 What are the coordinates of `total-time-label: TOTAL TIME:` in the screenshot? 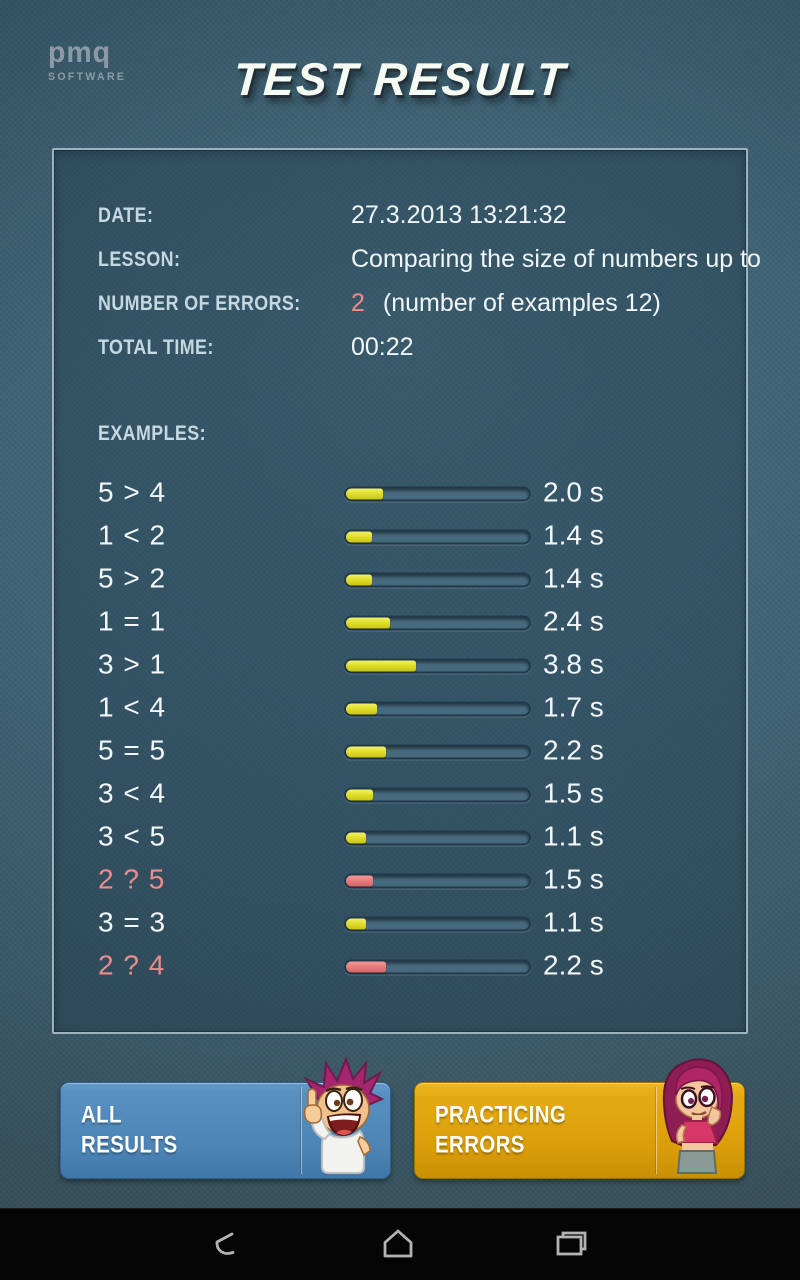 It's located at (156, 347).